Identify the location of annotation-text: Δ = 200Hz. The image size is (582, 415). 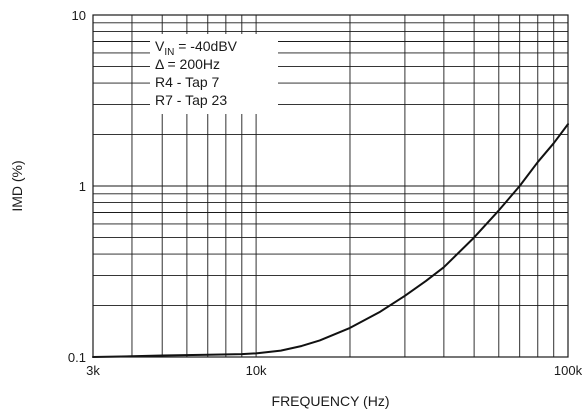
(187, 64).